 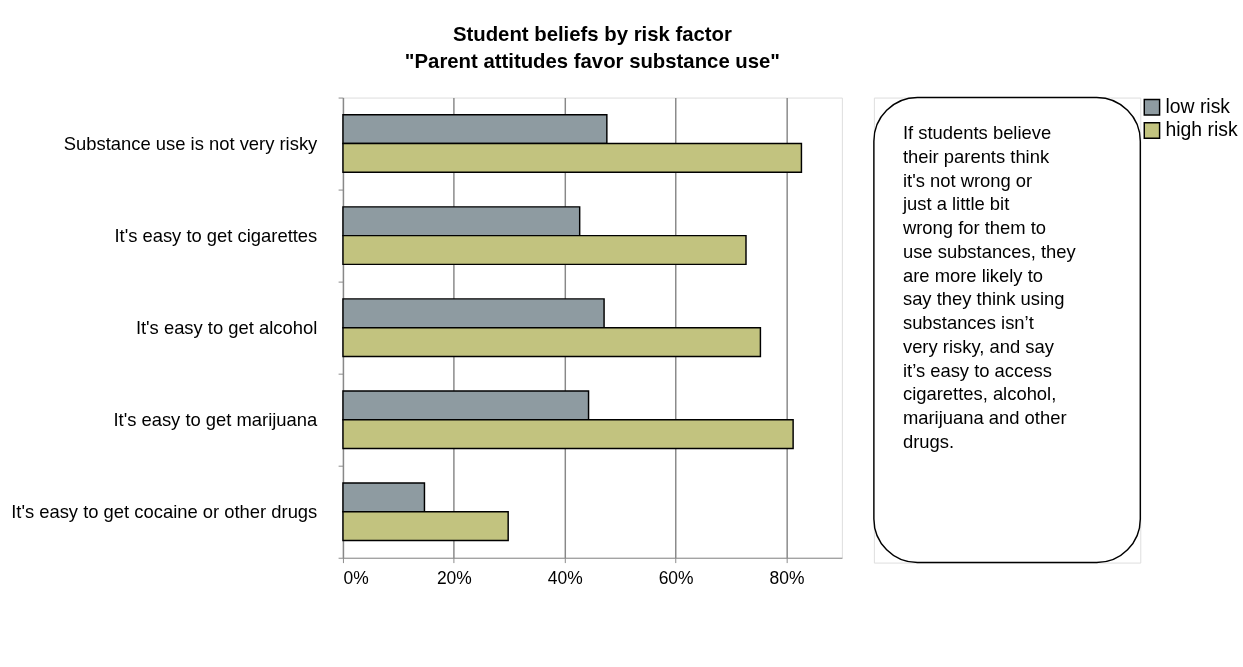 What do you see at coordinates (454, 578) in the screenshot?
I see `x-tick-label: 20%` at bounding box center [454, 578].